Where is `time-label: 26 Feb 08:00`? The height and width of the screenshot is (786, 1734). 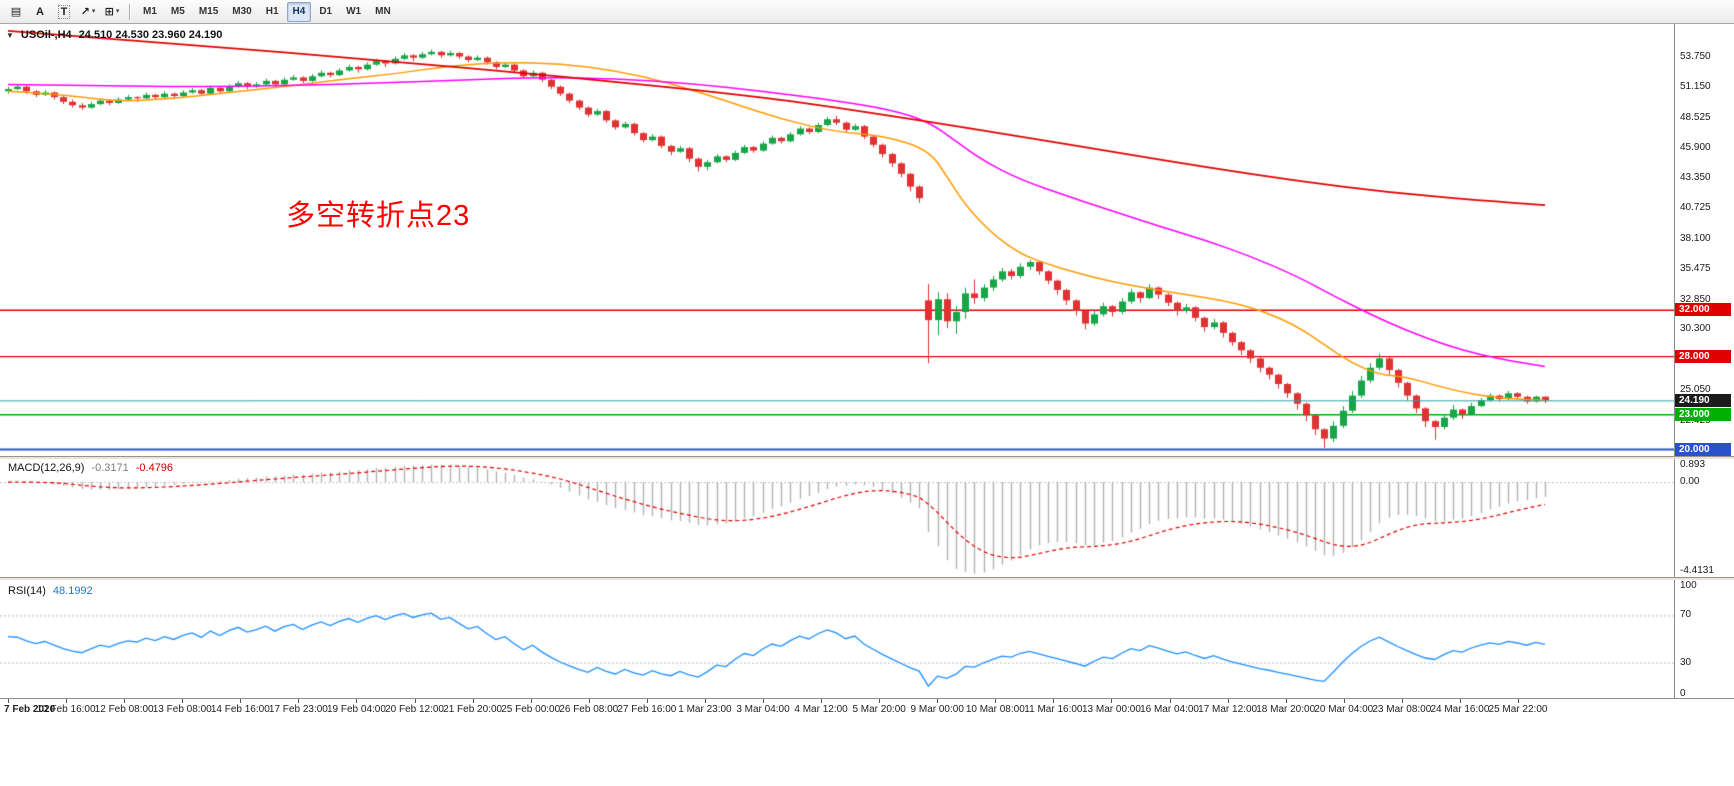
time-label: 26 Feb 08:00 is located at coordinates (589, 709).